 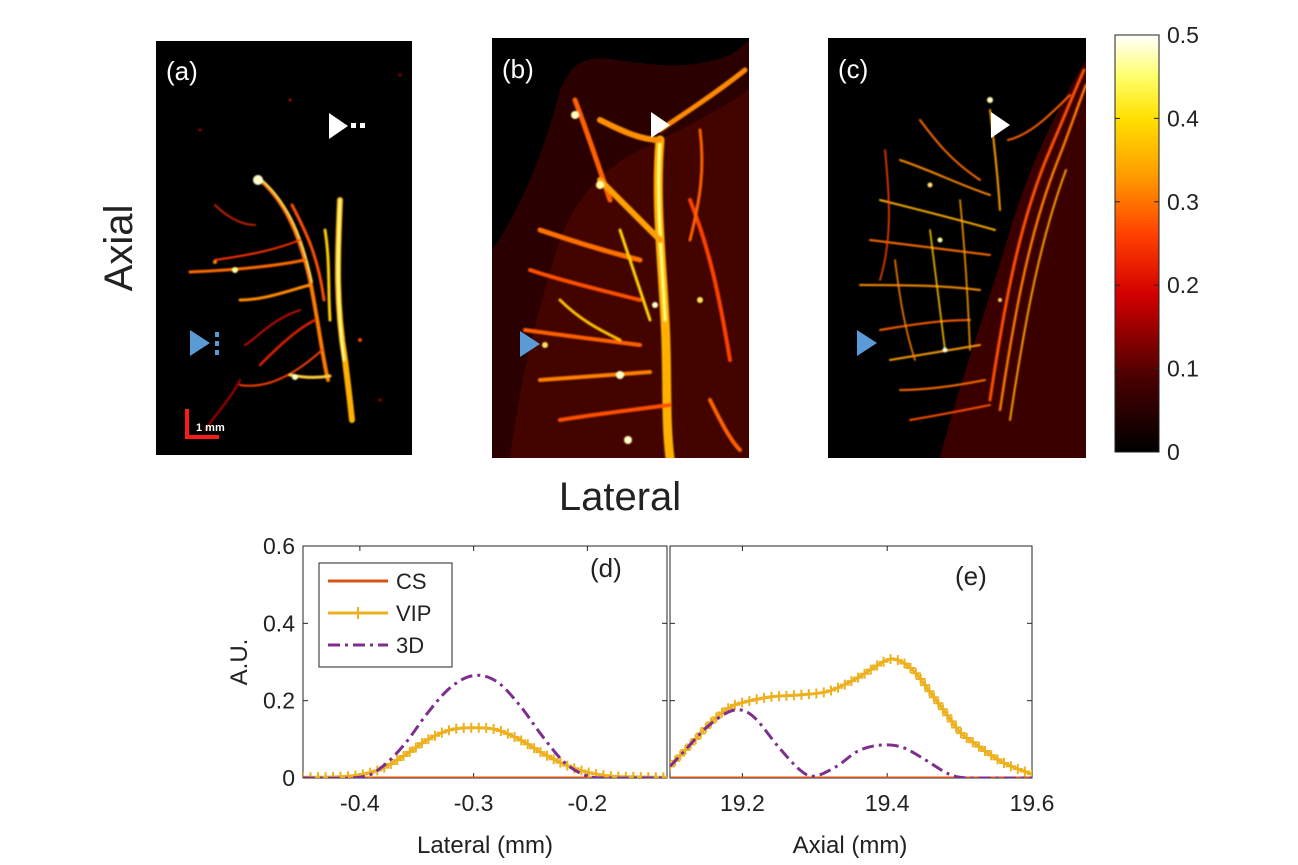 What do you see at coordinates (119, 248) in the screenshot?
I see `axial-label: Axial` at bounding box center [119, 248].